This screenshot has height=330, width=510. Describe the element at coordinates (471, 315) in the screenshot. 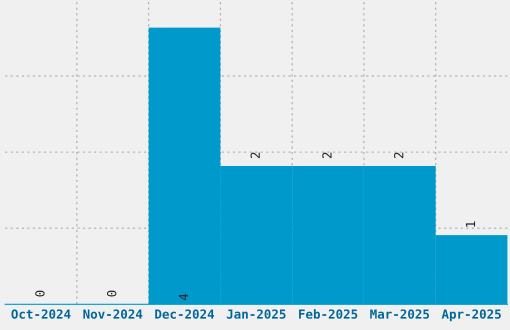

I see `x-tick-label: Apr-2025` at that location.